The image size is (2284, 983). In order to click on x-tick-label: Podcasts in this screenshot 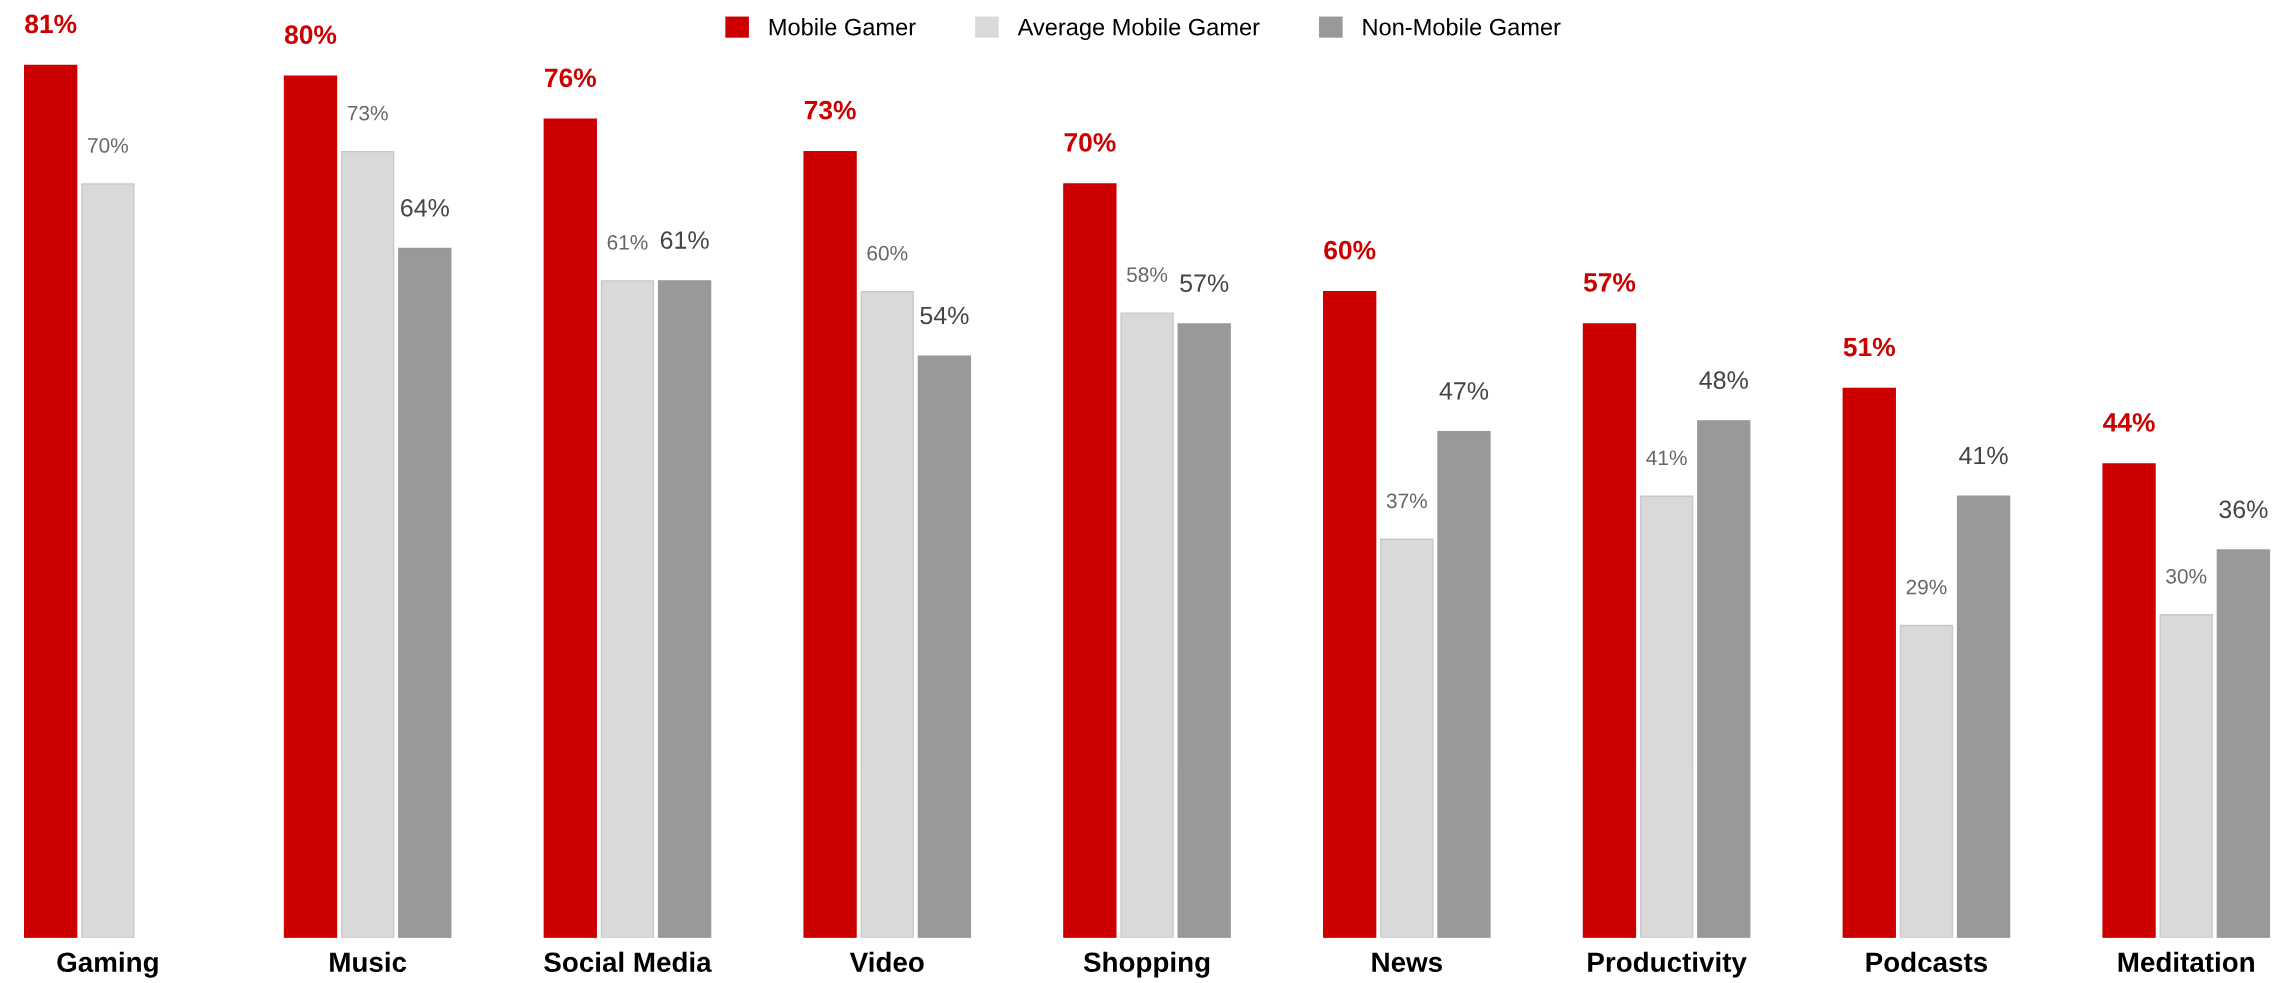, I will do `click(1927, 962)`.